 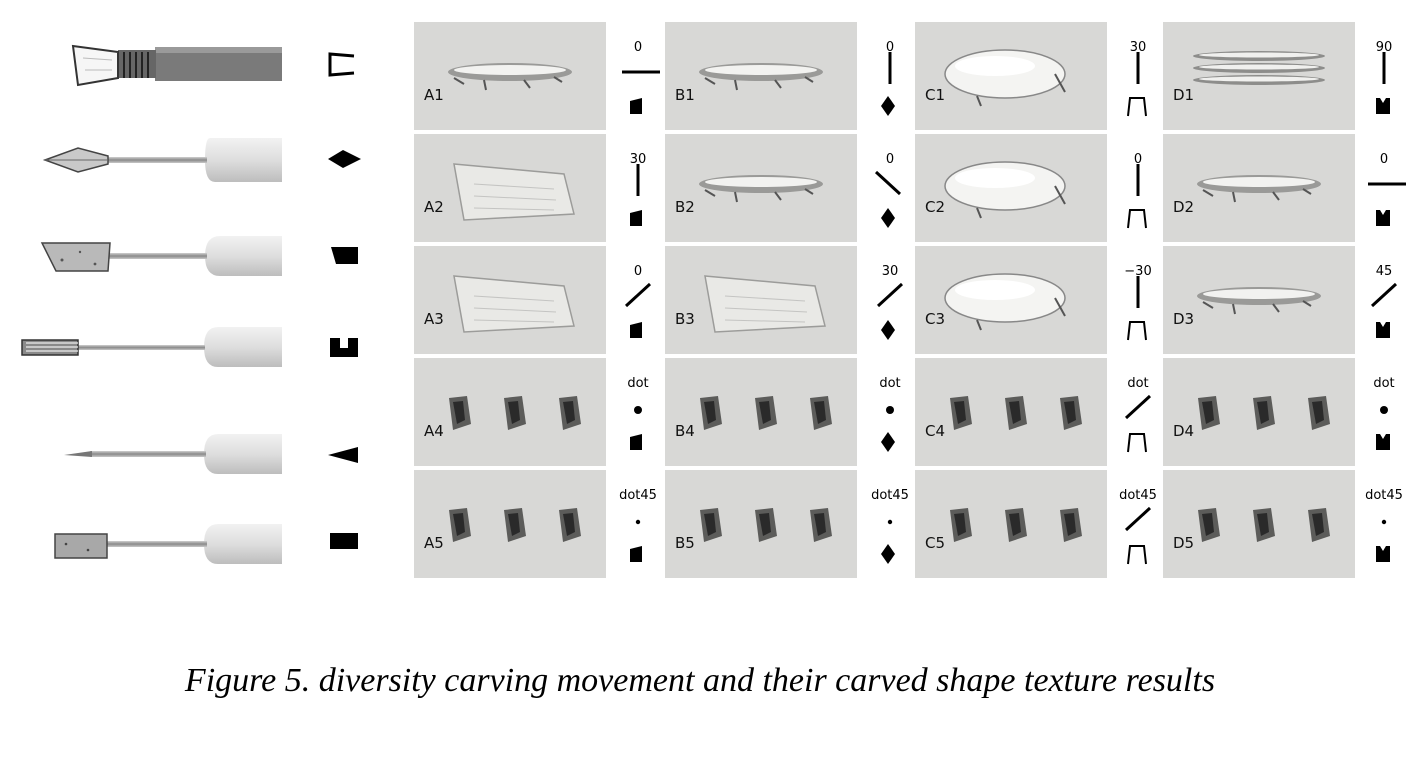 What do you see at coordinates (434, 207) in the screenshot?
I see `panel-label: A2` at bounding box center [434, 207].